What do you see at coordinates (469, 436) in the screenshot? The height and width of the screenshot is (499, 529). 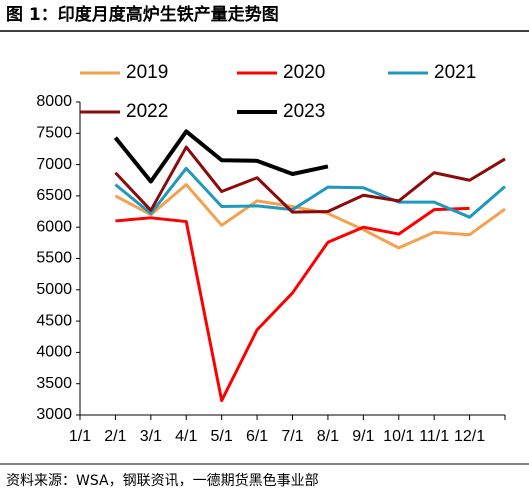 I see `x-tick-label: 12/1` at bounding box center [469, 436].